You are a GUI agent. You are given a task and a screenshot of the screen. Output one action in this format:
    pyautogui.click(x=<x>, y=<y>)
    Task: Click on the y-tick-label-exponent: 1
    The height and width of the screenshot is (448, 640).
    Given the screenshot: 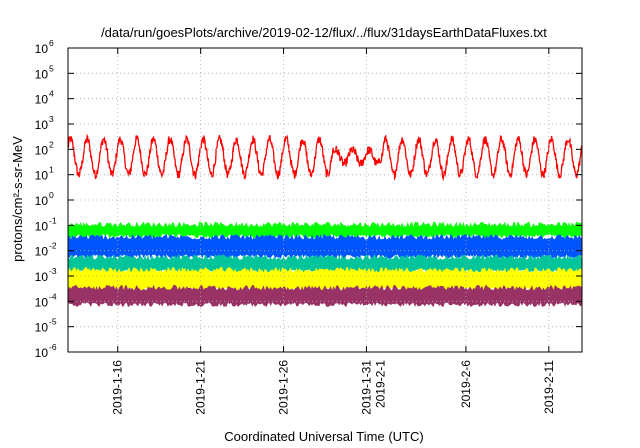 What is the action you would take?
    pyautogui.click(x=51, y=170)
    